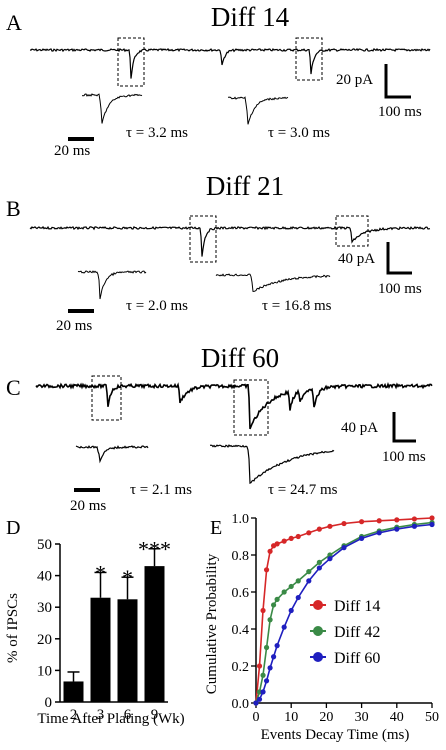 The image size is (446, 750). I want to click on panel-d-plot: 0 10 20 30 40 50 2 3 * 6 * 9 ***, so click(104, 630).